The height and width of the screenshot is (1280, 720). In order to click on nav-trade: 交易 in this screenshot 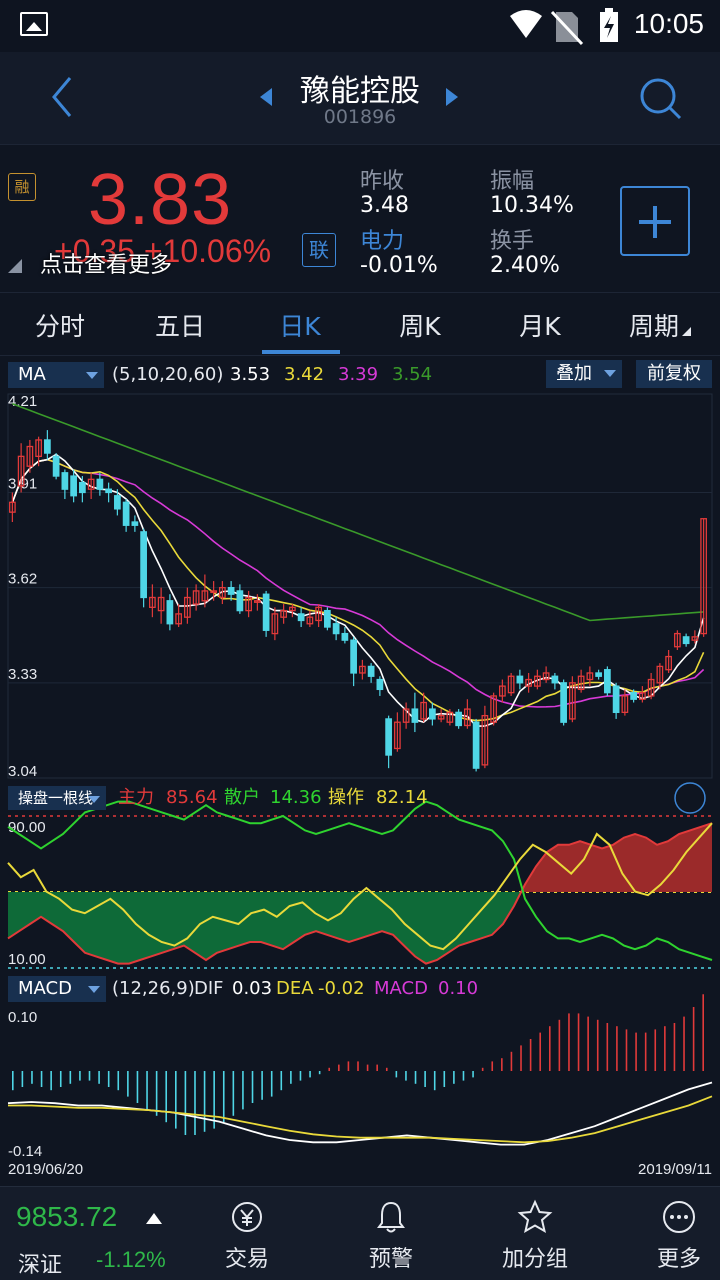, I will do `click(247, 1237)`.